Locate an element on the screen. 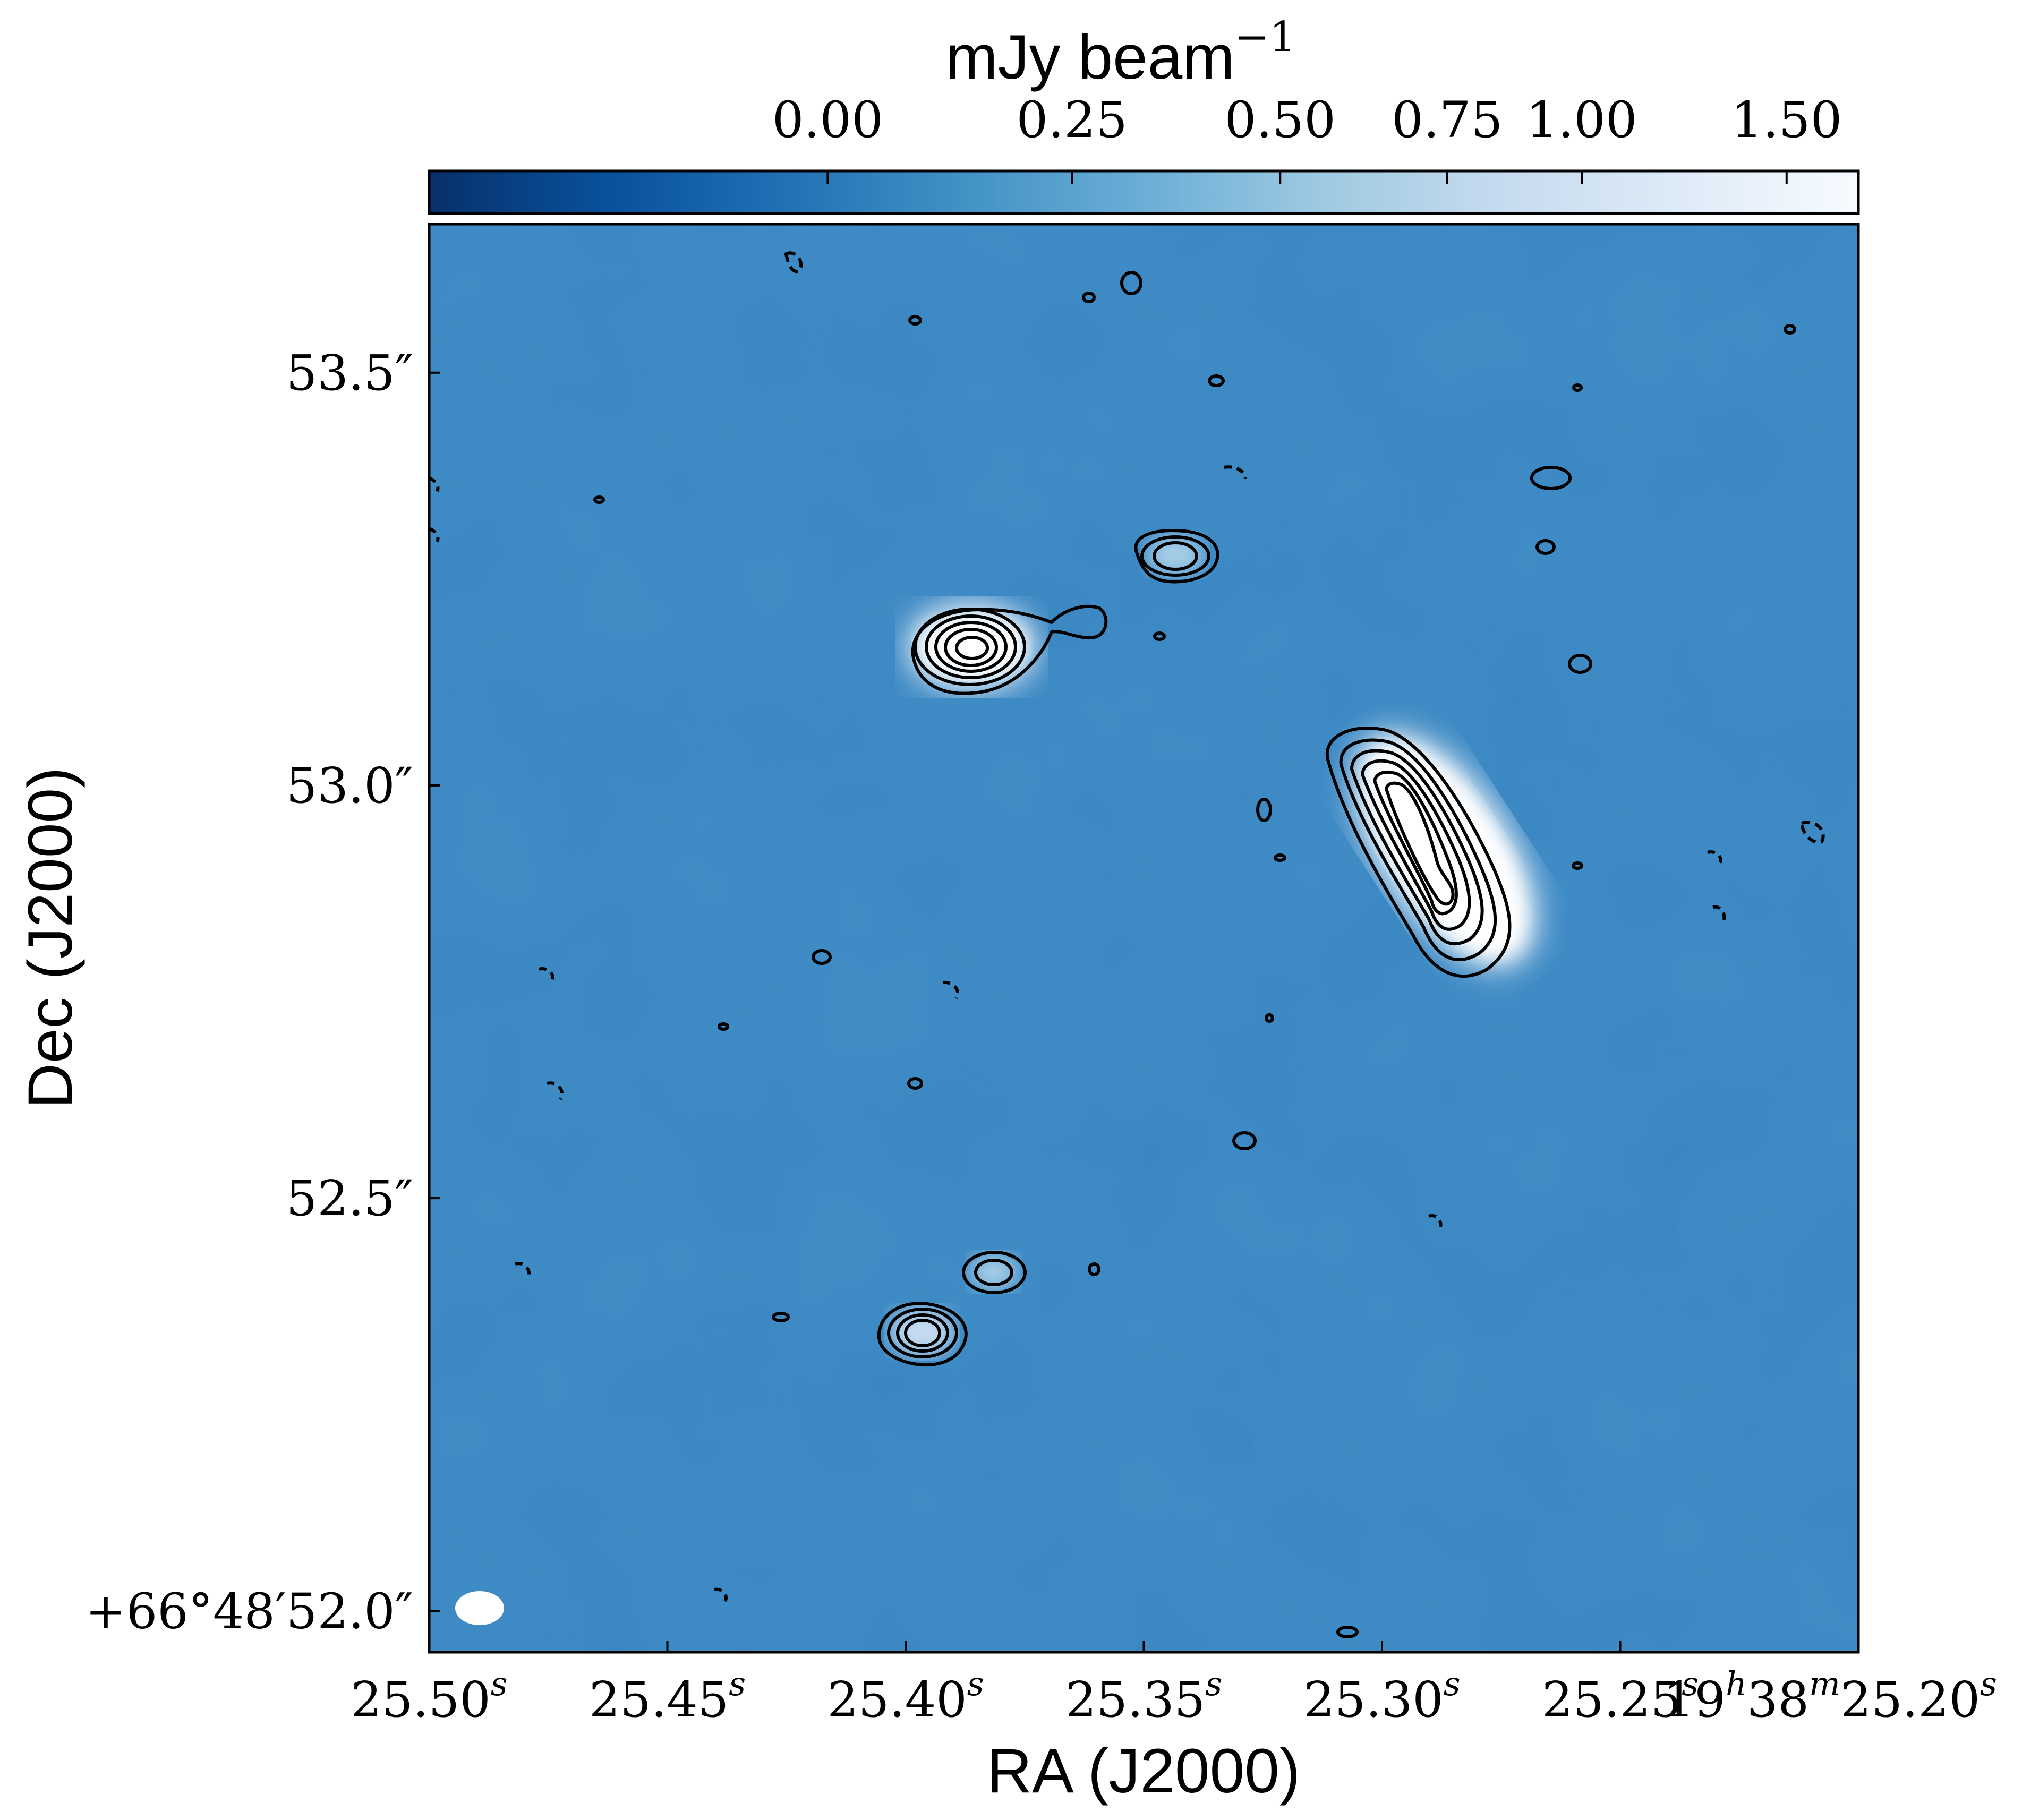 The width and height of the screenshot is (2022, 1820). beam-ellipse is located at coordinates (479, 1608).